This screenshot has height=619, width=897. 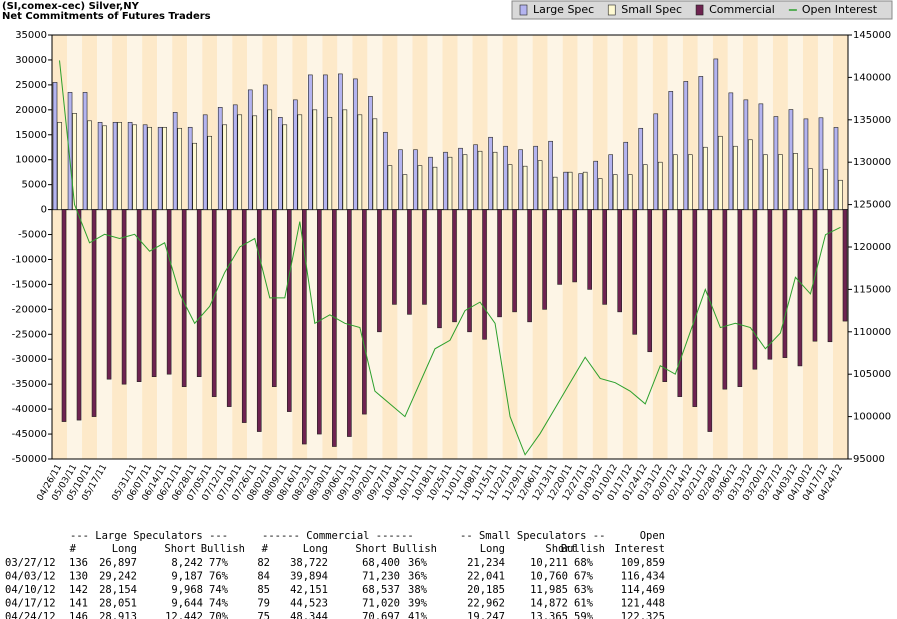 I want to click on cell: 77%, so click(x=219, y=563).